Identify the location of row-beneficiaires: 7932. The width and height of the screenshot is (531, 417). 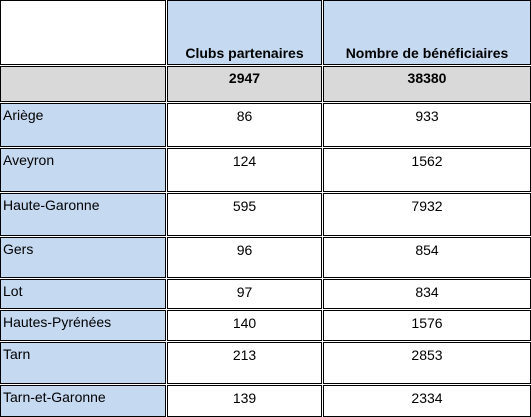
(427, 214).